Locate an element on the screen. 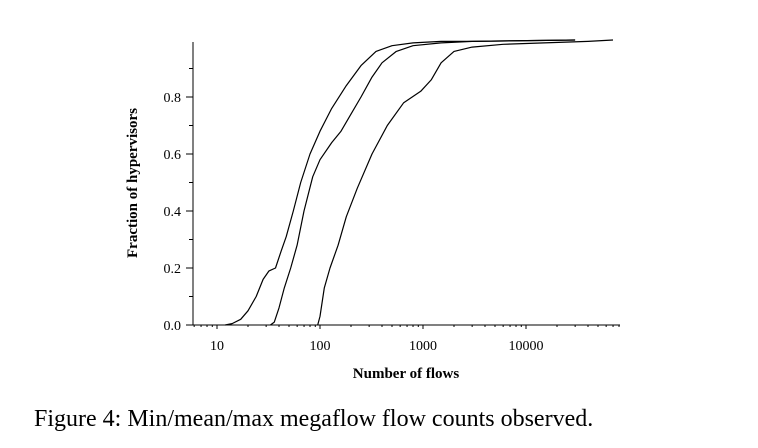 Image resolution: width=758 pixels, height=448 pixels. x-tick-label: 100 is located at coordinates (320, 346).